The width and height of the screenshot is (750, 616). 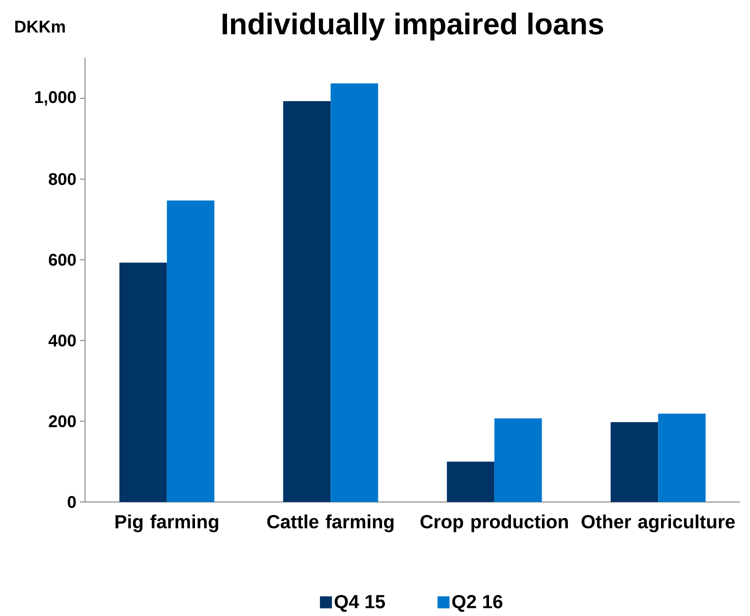 What do you see at coordinates (494, 523) in the screenshot?
I see `x-tick-label: Crop production` at bounding box center [494, 523].